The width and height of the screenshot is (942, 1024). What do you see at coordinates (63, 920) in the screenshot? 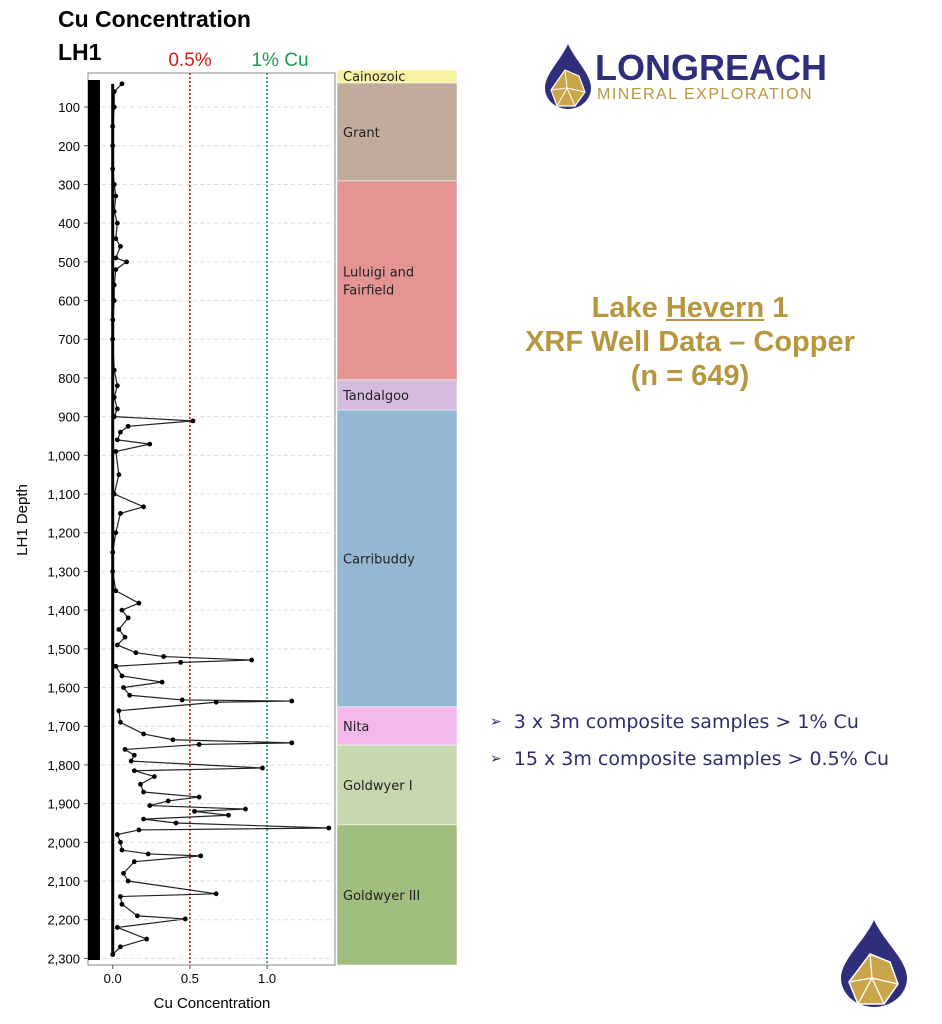
I see `y-tick-label: 2,200` at bounding box center [63, 920].